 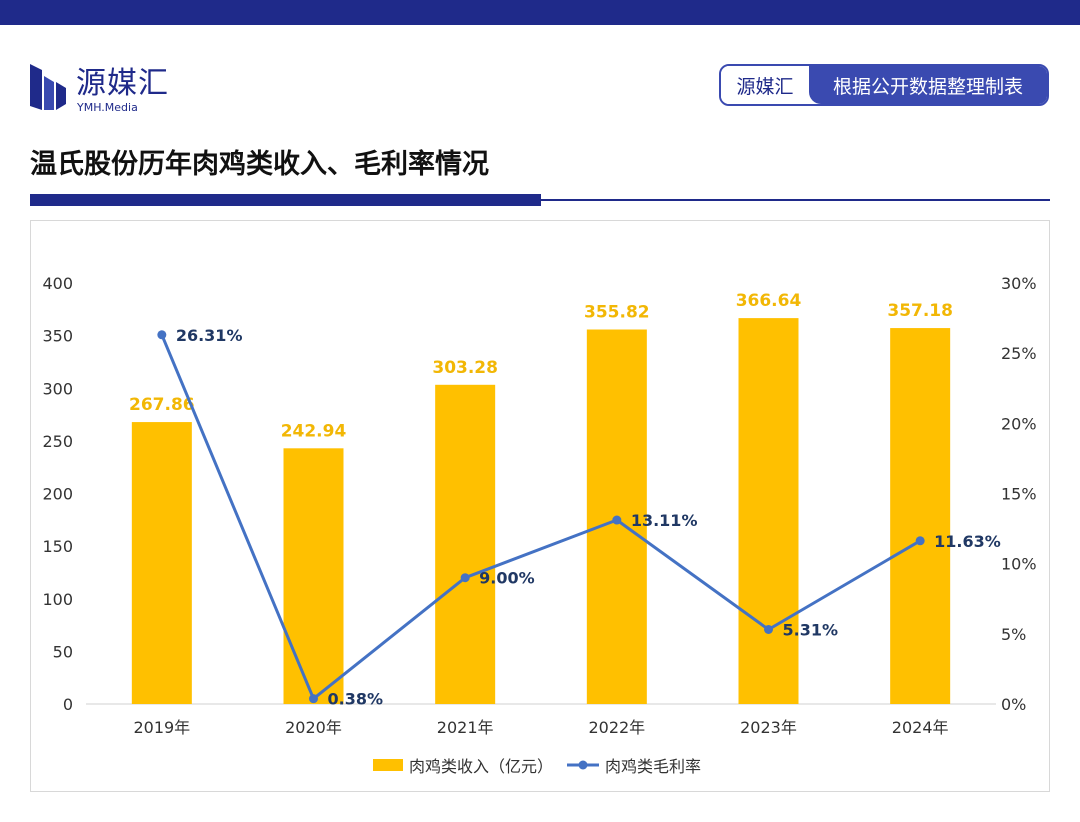 I want to click on y-right-tick-label: 0%, so click(x=1013, y=704).